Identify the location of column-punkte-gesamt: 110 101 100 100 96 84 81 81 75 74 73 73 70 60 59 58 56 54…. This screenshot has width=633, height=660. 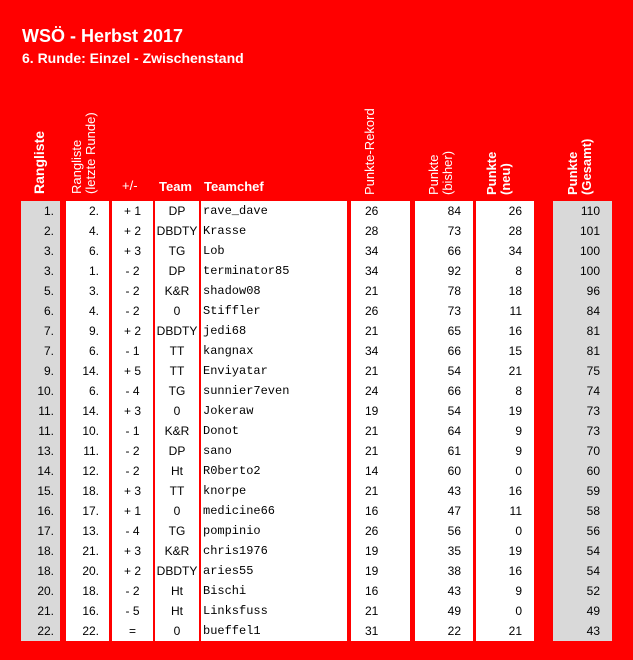
(582, 421).